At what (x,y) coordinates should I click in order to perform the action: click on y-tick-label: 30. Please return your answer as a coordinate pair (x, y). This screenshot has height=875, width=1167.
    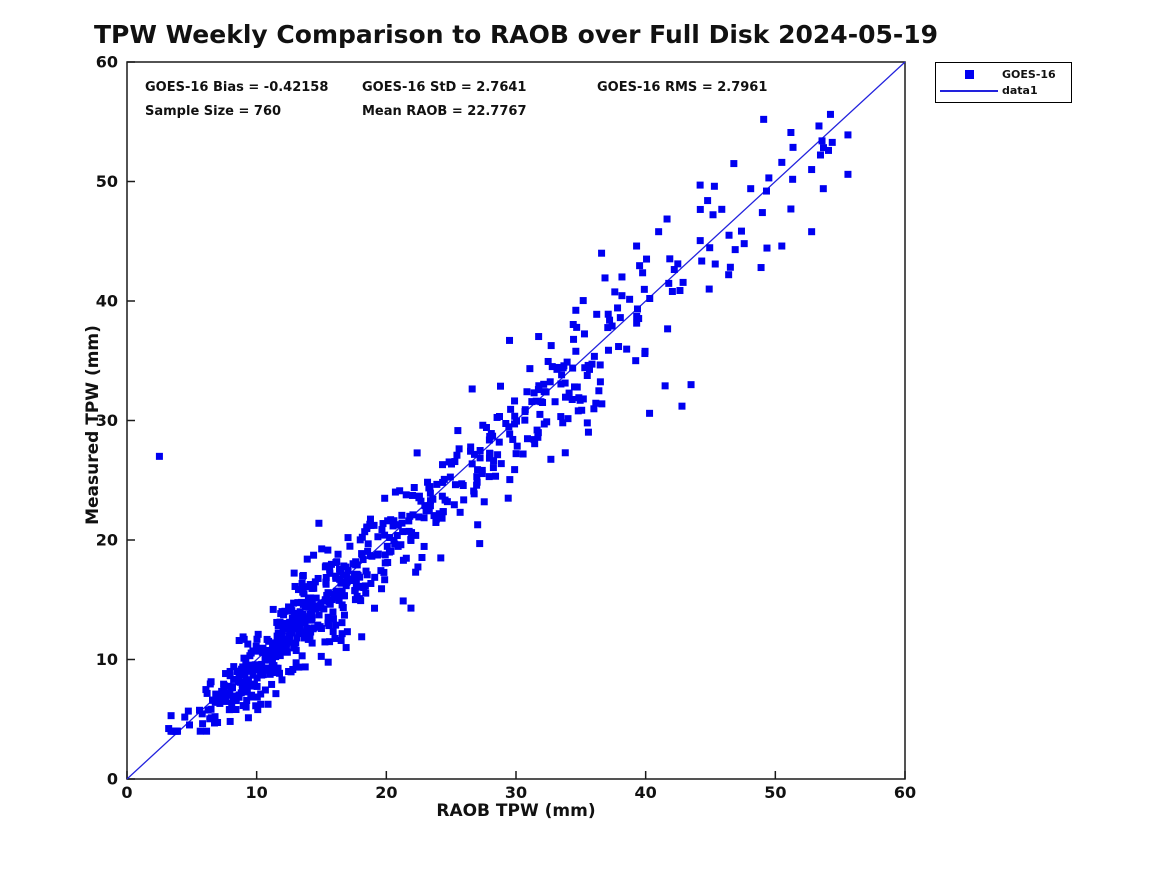
    Looking at the image, I should click on (107, 420).